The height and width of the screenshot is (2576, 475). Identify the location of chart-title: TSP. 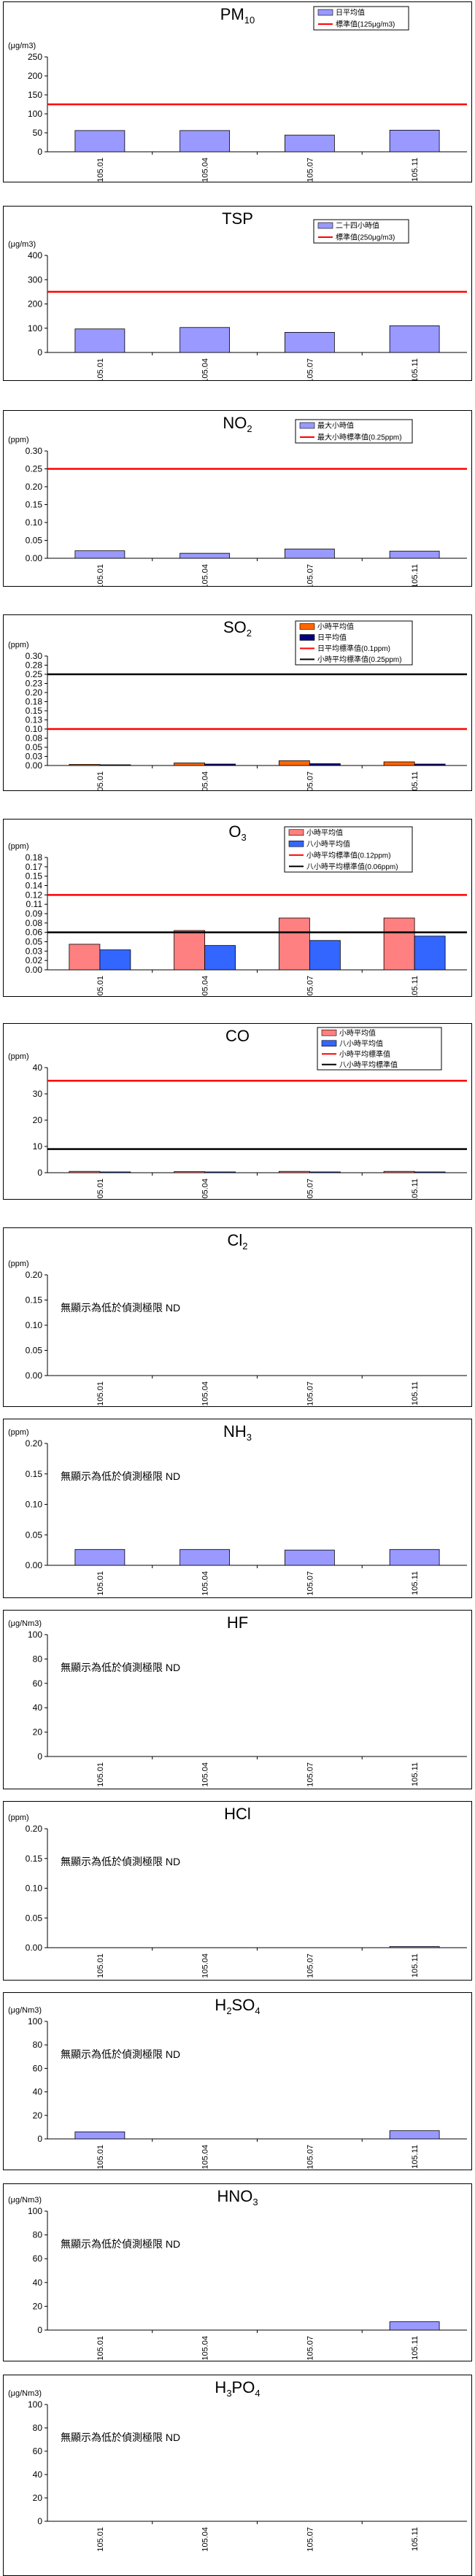
(237, 219).